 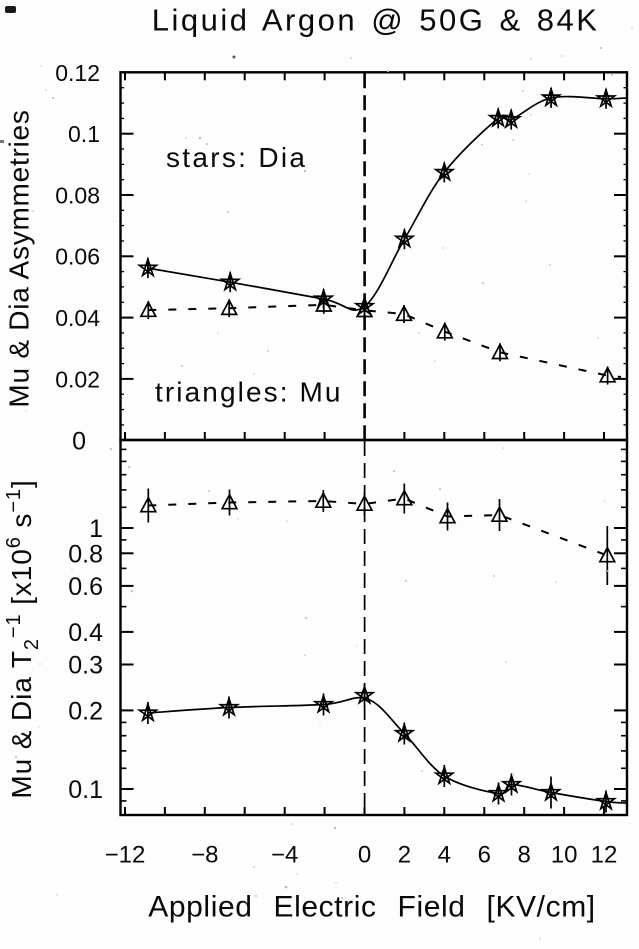 What do you see at coordinates (77, 257) in the screenshot?
I see `svg-text: 0.06` at bounding box center [77, 257].